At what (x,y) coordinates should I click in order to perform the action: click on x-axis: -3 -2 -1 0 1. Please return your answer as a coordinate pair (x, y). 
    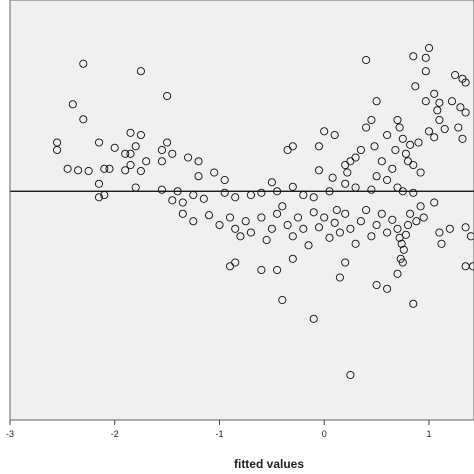
    Looking at the image, I should click on (218, 429).